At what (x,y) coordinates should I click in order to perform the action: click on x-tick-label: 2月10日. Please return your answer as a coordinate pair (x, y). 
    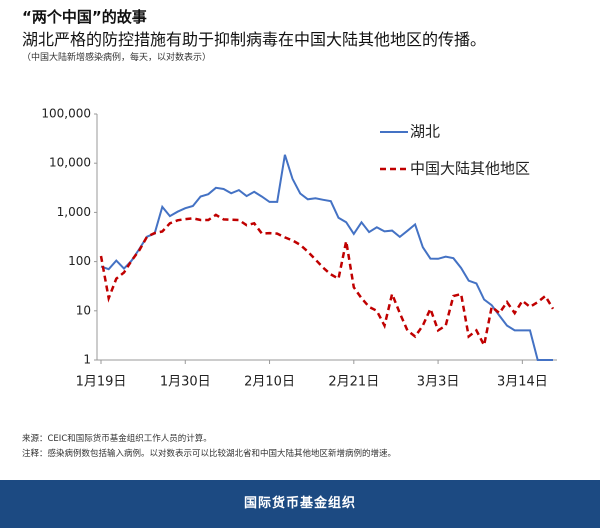
    Looking at the image, I should click on (269, 382).